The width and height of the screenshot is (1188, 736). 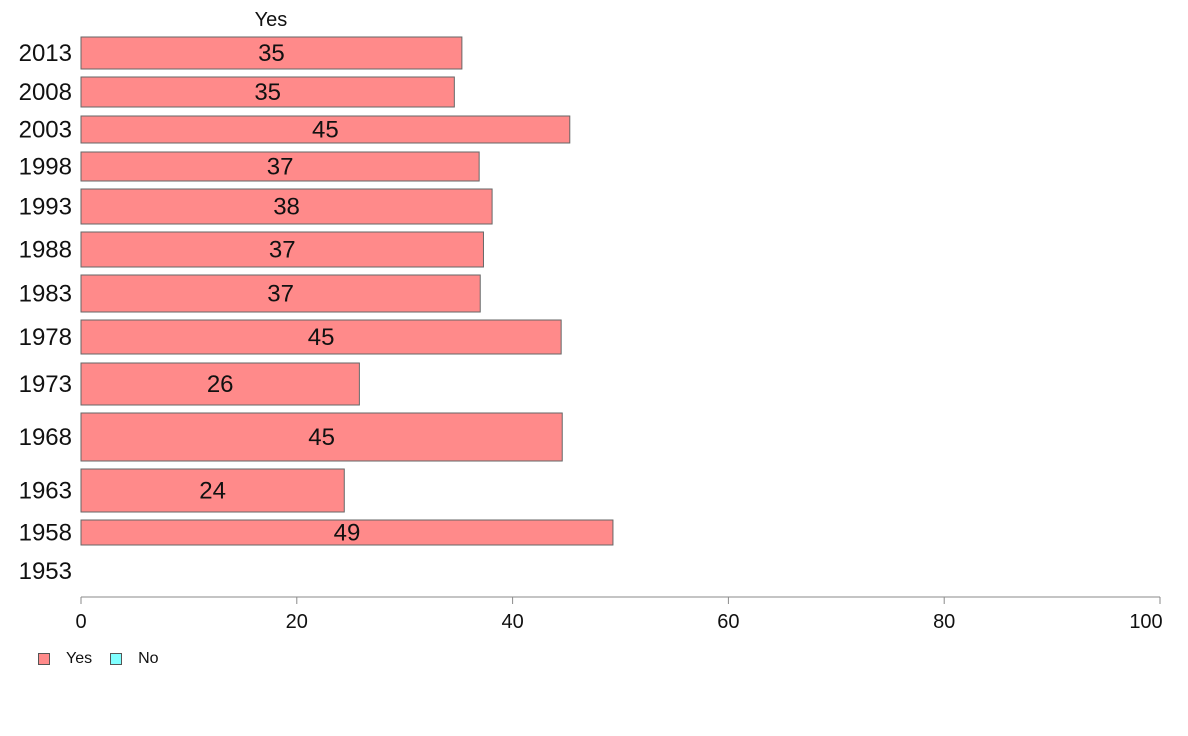 What do you see at coordinates (45, 207) in the screenshot?
I see `y-tick-label: 1993` at bounding box center [45, 207].